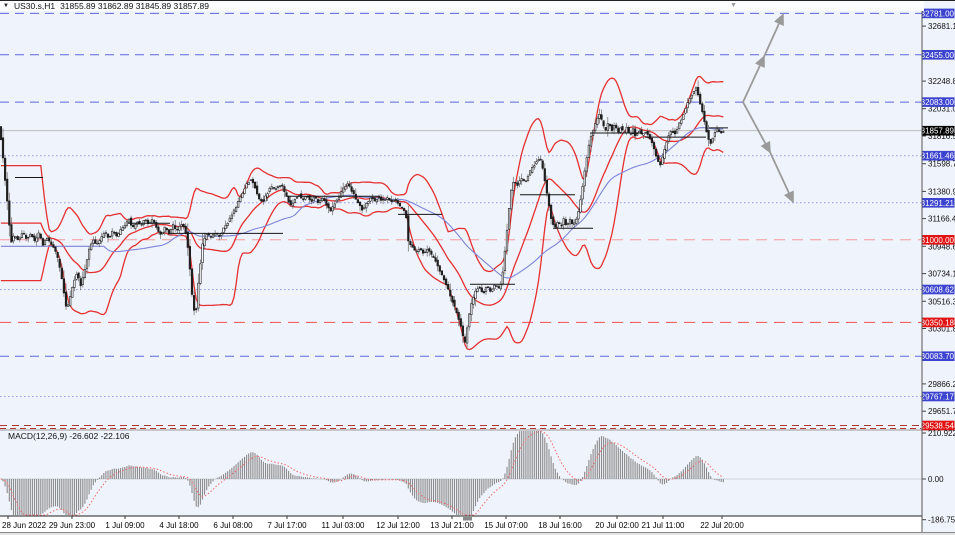  I want to click on price-badge: 32083.00, so click(938, 102).